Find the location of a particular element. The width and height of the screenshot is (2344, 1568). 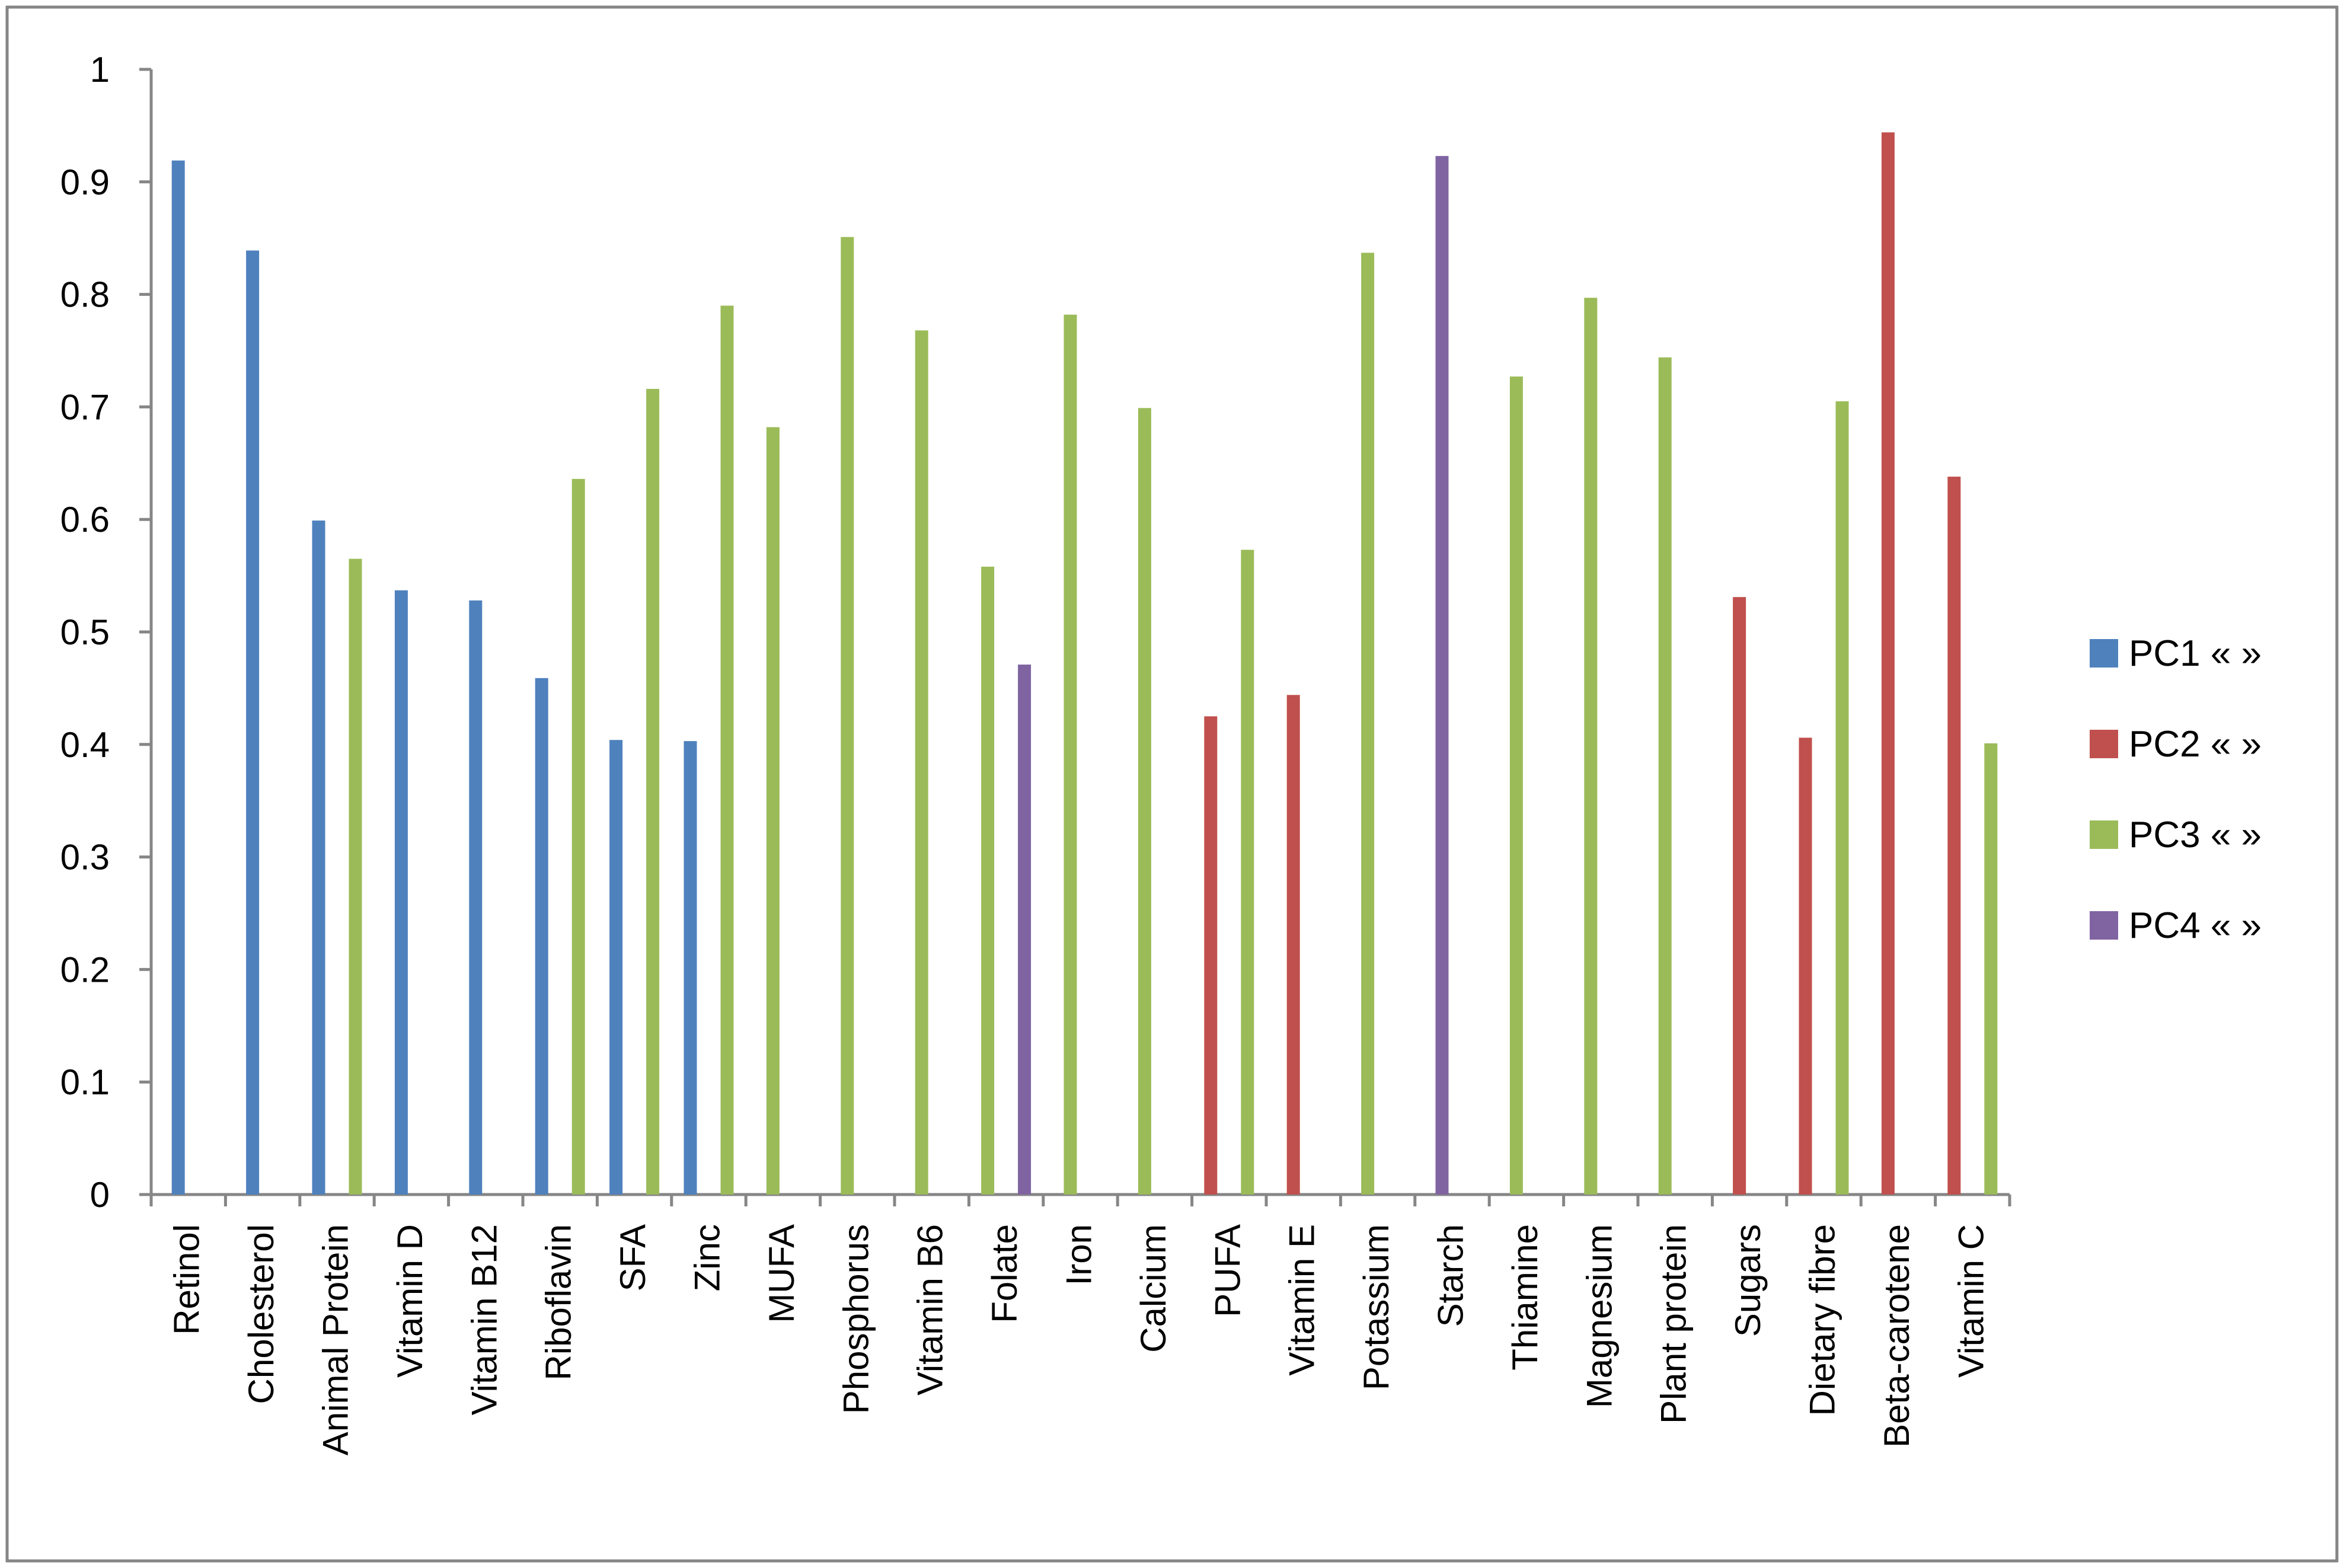

x-category-label: Potassium is located at coordinates (1376, 1307).